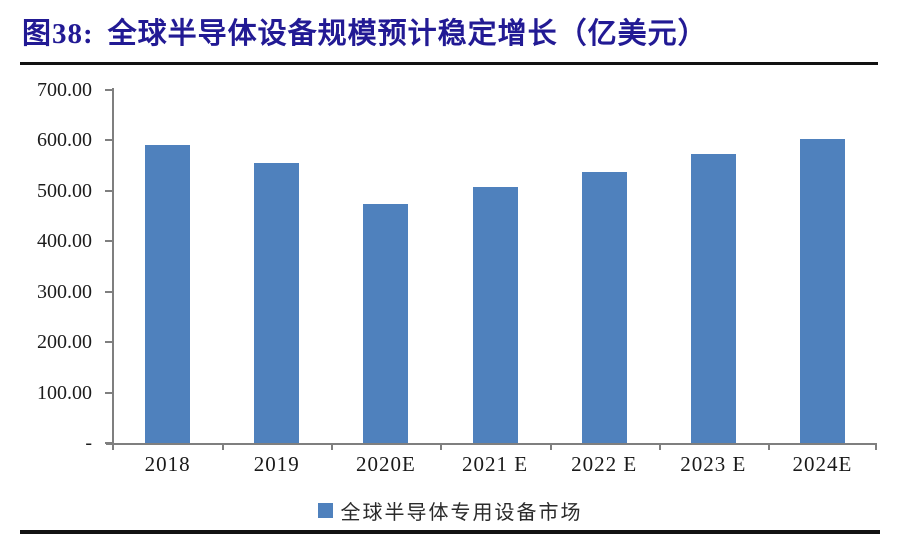 The height and width of the screenshot is (539, 900). I want to click on x-axis-label: 2018, so click(167, 464).